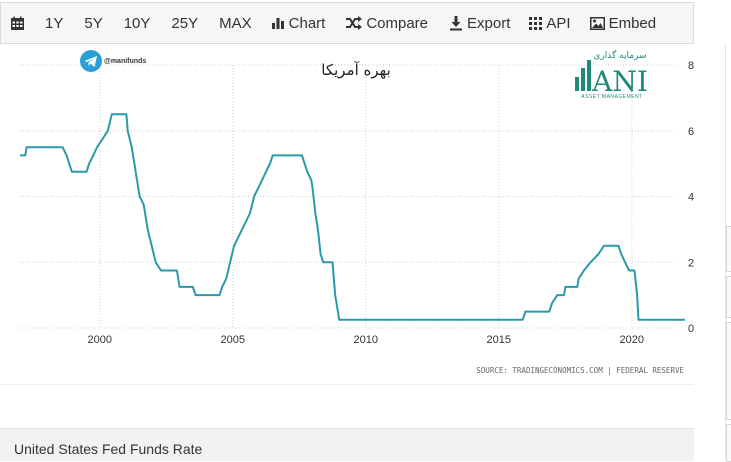  I want to click on export-button: Export, so click(479, 23).